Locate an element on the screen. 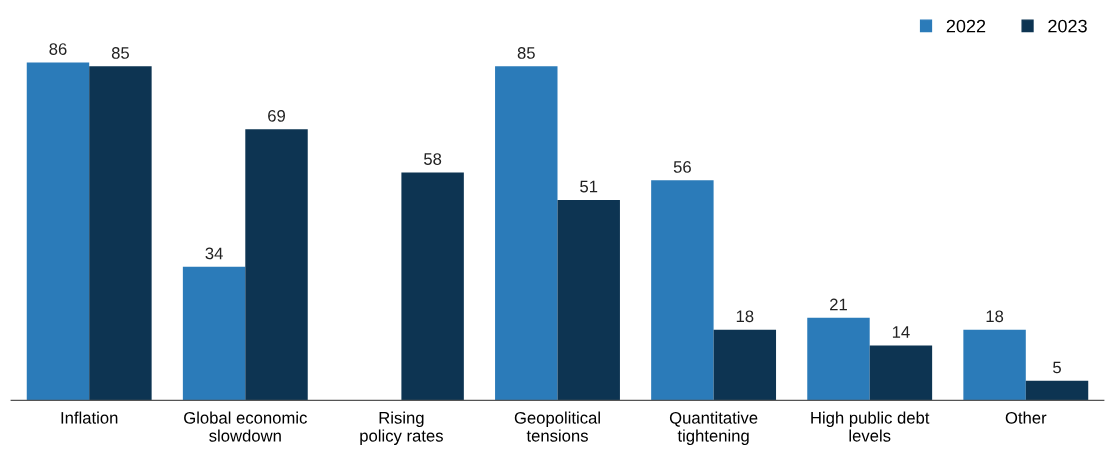  data-label: 34 is located at coordinates (214, 253).